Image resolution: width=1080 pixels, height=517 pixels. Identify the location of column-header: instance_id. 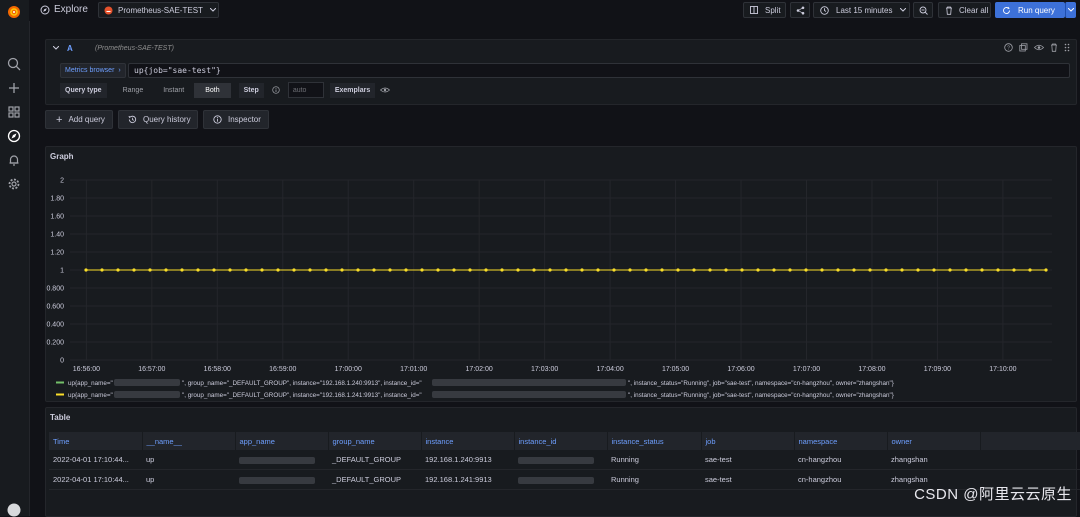
(561, 441).